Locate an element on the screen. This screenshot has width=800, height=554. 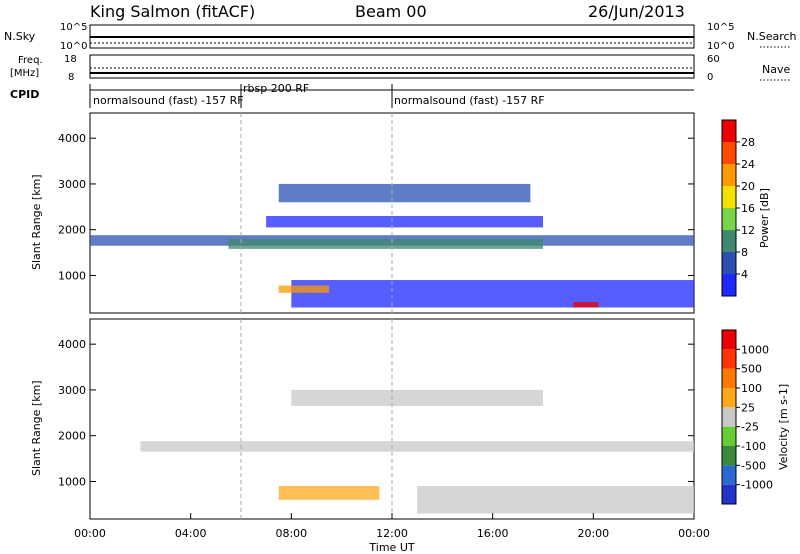
colorbar-tick-label: 16 is located at coordinates (748, 208).